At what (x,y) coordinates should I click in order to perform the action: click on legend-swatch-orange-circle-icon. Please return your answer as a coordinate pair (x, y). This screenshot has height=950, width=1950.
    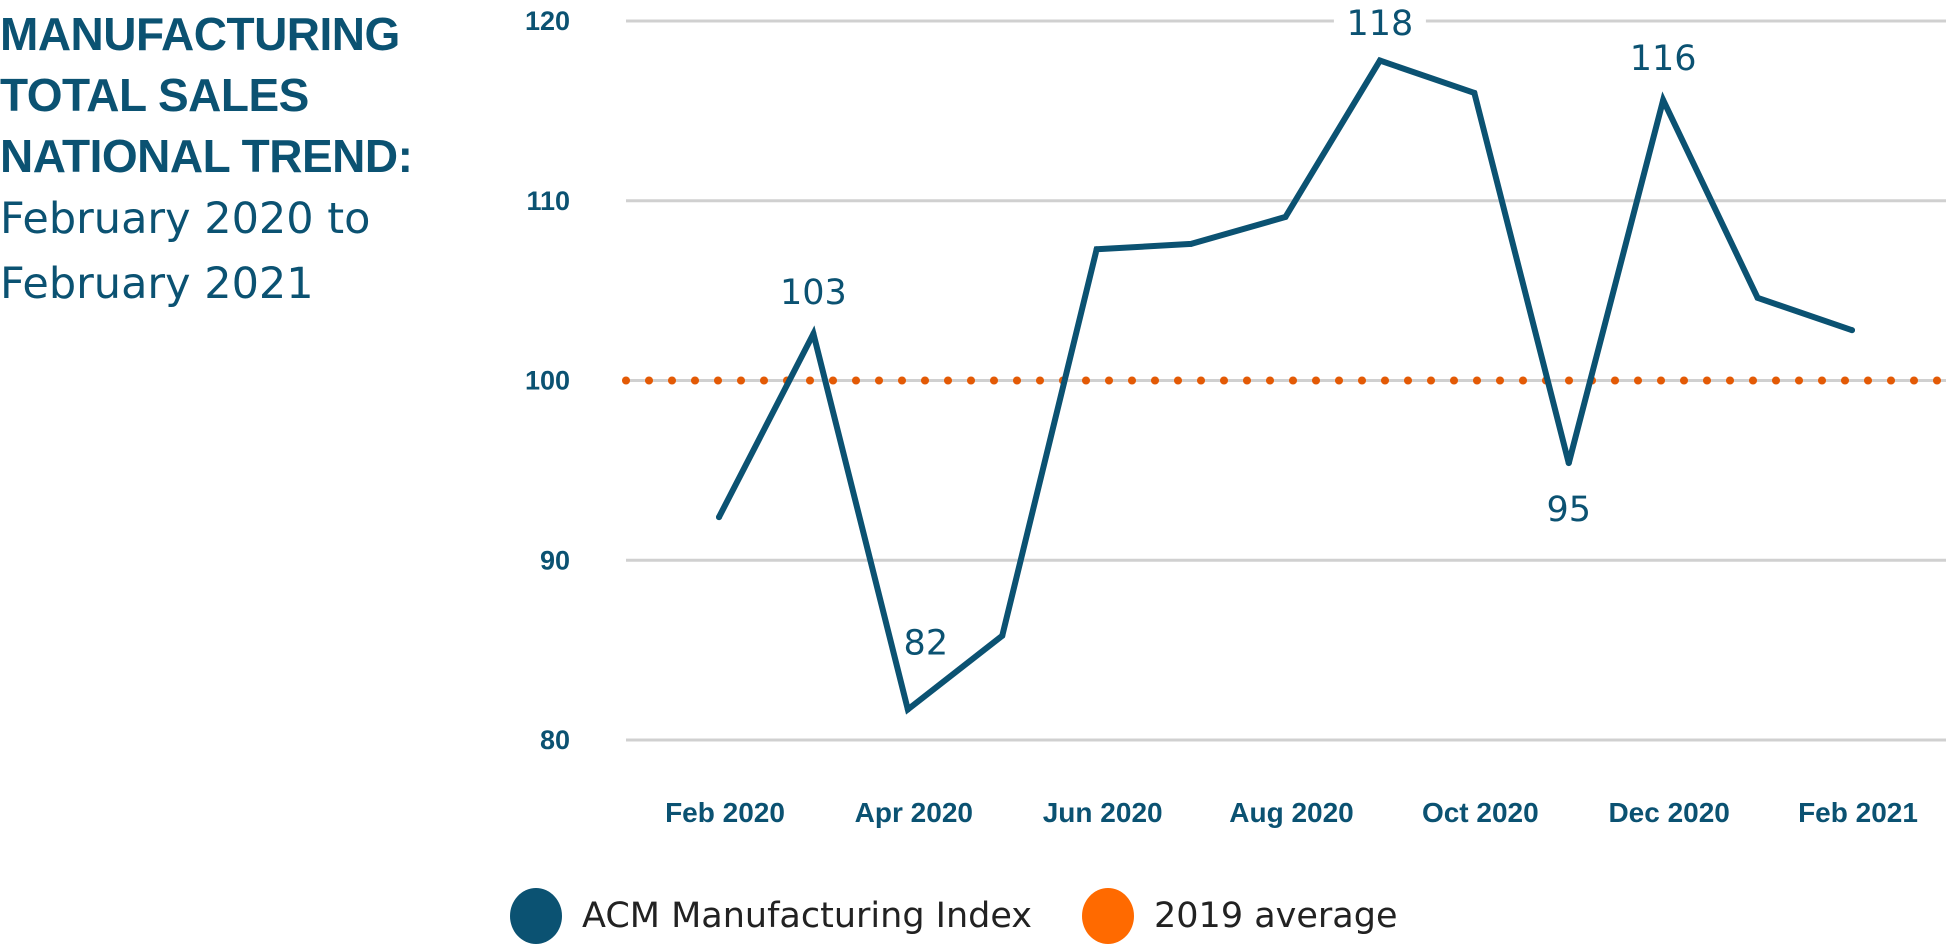
    Looking at the image, I should click on (1108, 916).